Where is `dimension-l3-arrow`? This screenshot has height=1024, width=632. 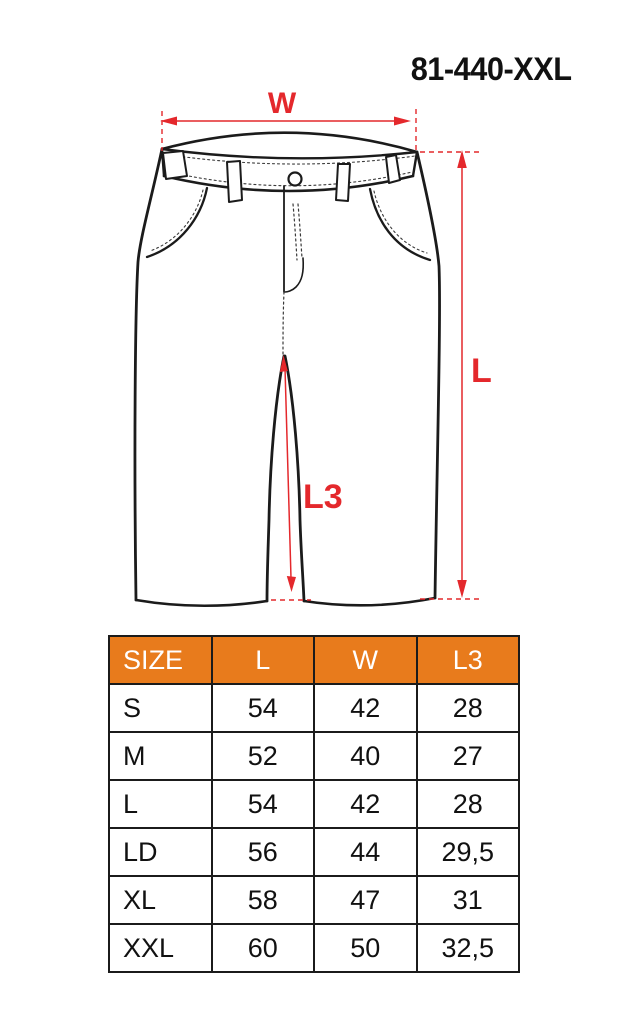 dimension-l3-arrow is located at coordinates (291, 478).